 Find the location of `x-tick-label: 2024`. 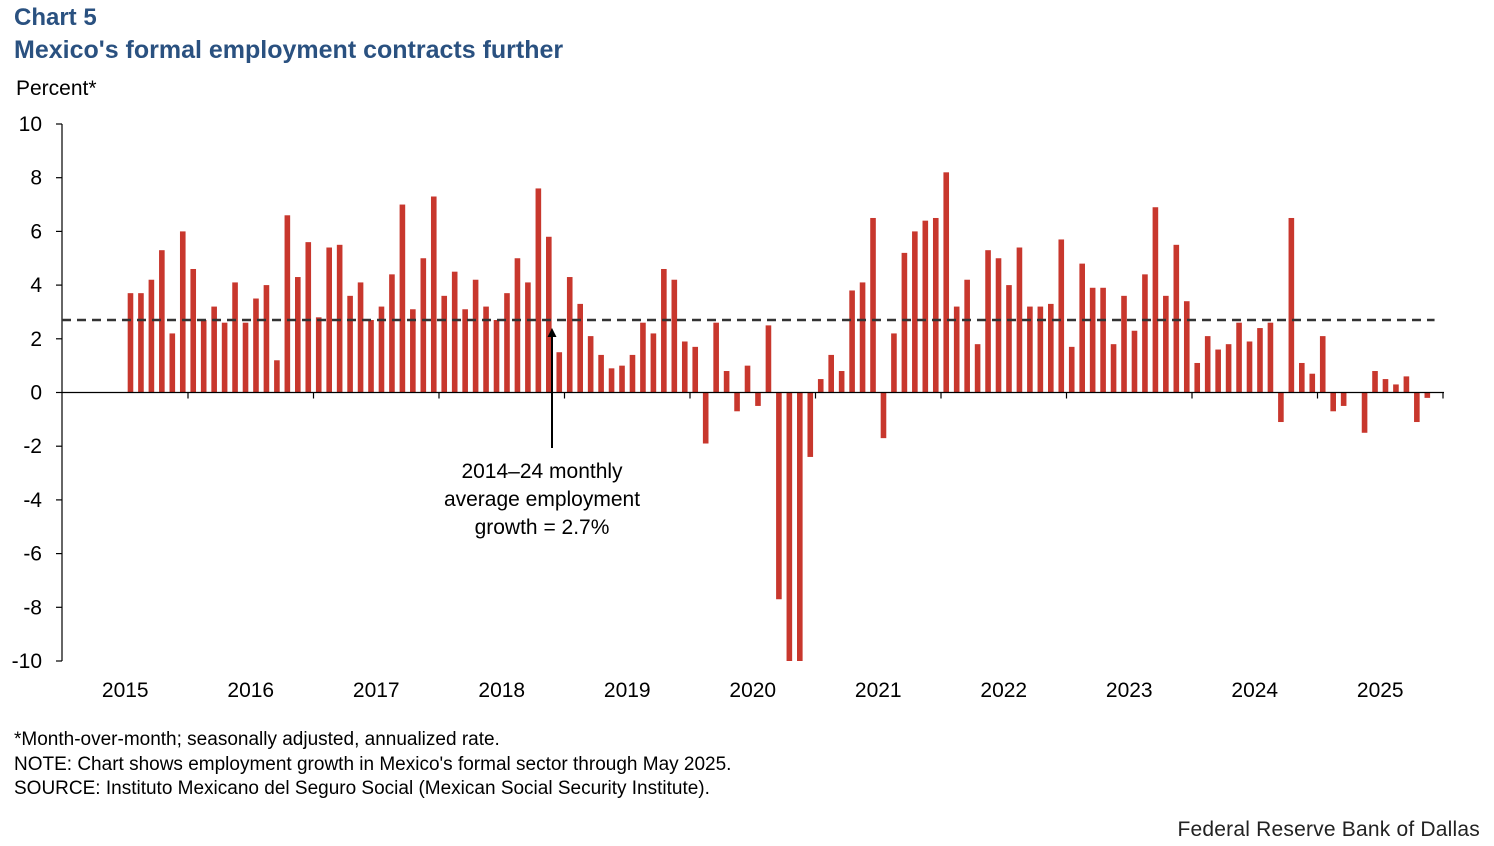

x-tick-label: 2024 is located at coordinates (1254, 690).